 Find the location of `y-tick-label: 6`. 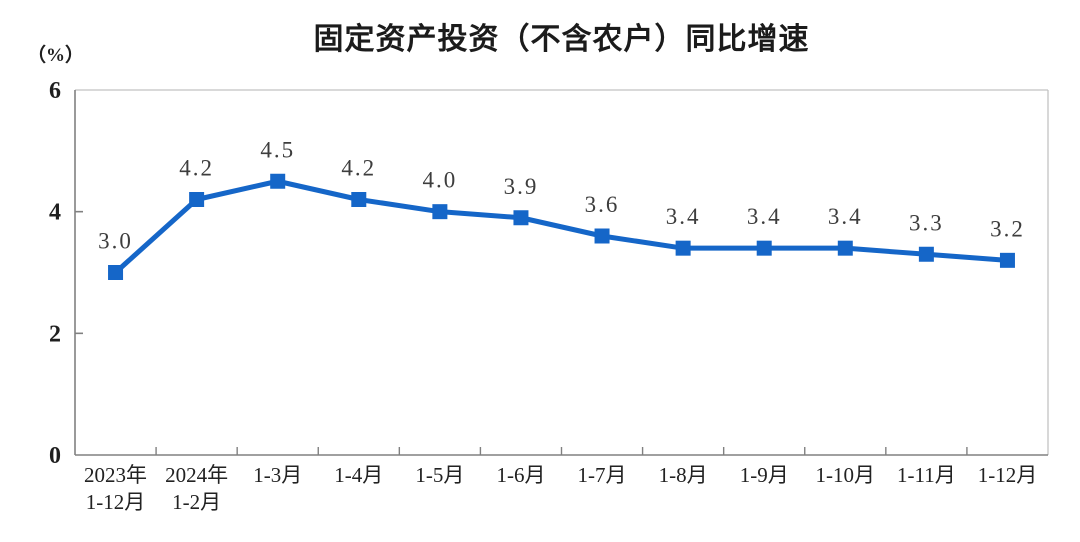

y-tick-label: 6 is located at coordinates (55, 91).